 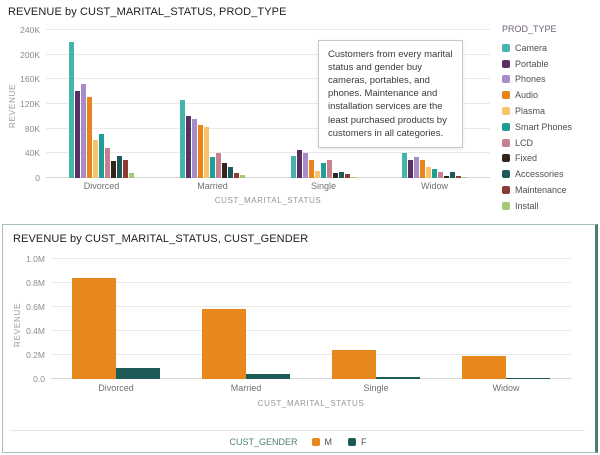 I want to click on bar-m-widow, so click(x=484, y=367).